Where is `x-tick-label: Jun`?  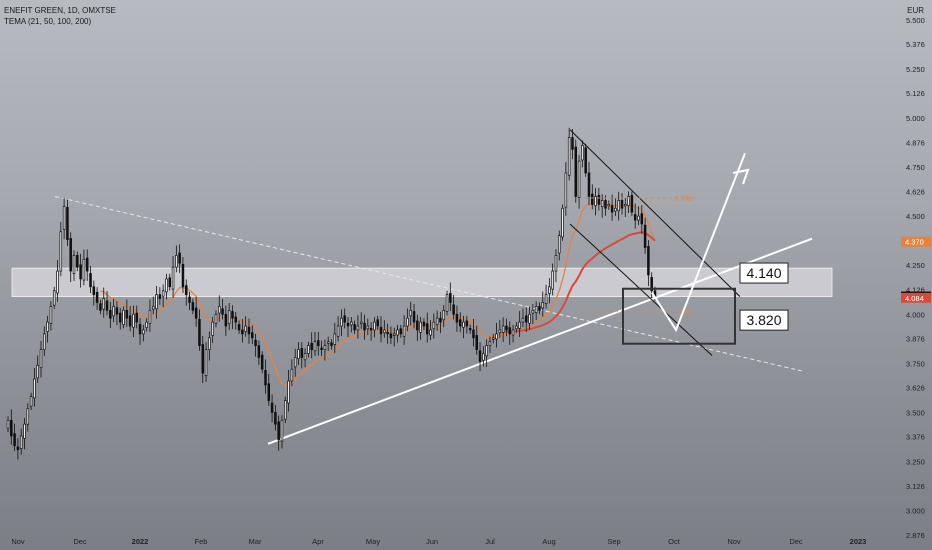 x-tick-label: Jun is located at coordinates (432, 541).